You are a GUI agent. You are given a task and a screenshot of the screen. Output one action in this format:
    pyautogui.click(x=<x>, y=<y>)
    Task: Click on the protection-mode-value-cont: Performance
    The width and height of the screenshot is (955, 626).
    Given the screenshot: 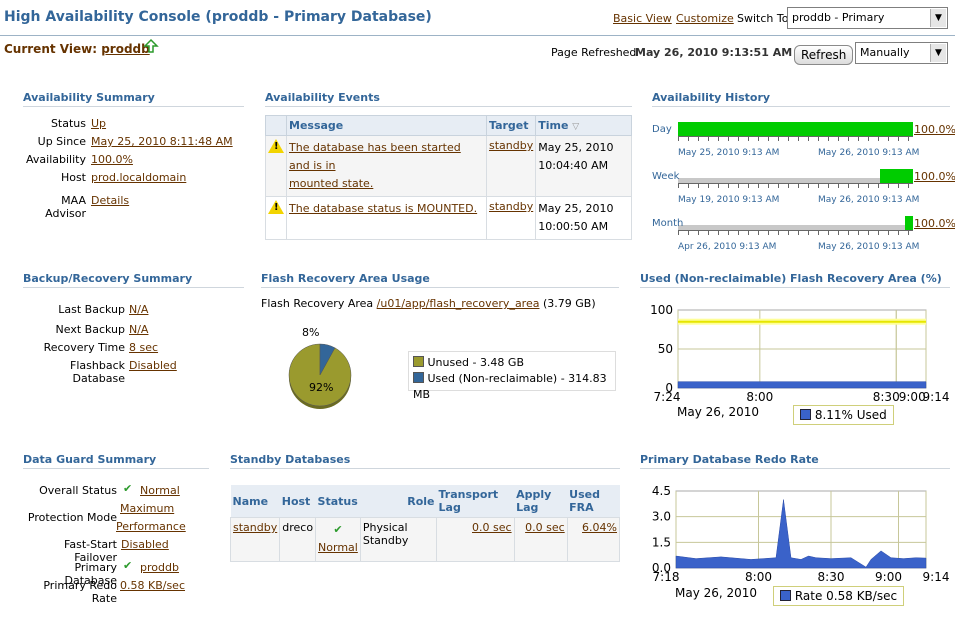 What is the action you would take?
    pyautogui.click(x=151, y=526)
    